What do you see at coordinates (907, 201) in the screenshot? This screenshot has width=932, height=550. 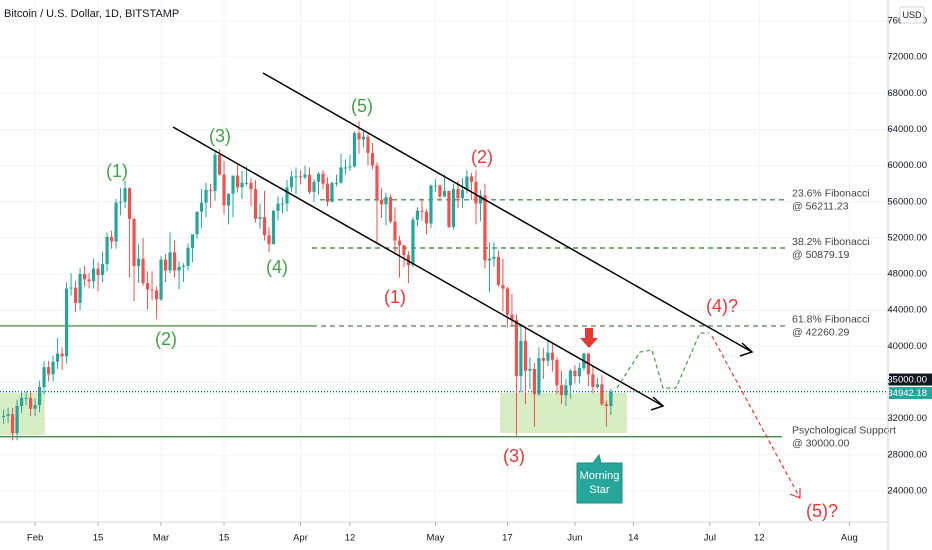 I see `y-tick-label: 56000.00` at bounding box center [907, 201].